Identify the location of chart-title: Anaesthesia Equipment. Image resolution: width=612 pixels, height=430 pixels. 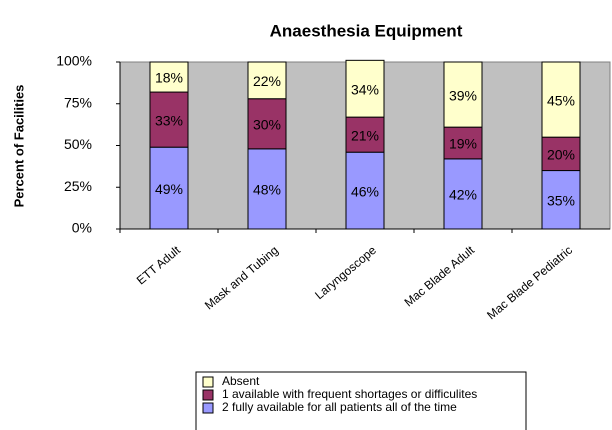
(366, 30).